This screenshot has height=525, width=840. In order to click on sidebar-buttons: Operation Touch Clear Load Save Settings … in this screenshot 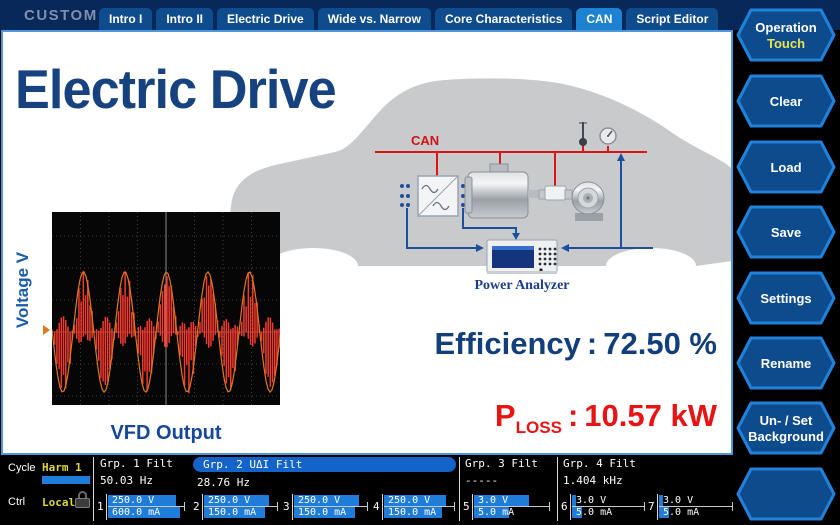, I will do `click(786, 262)`.